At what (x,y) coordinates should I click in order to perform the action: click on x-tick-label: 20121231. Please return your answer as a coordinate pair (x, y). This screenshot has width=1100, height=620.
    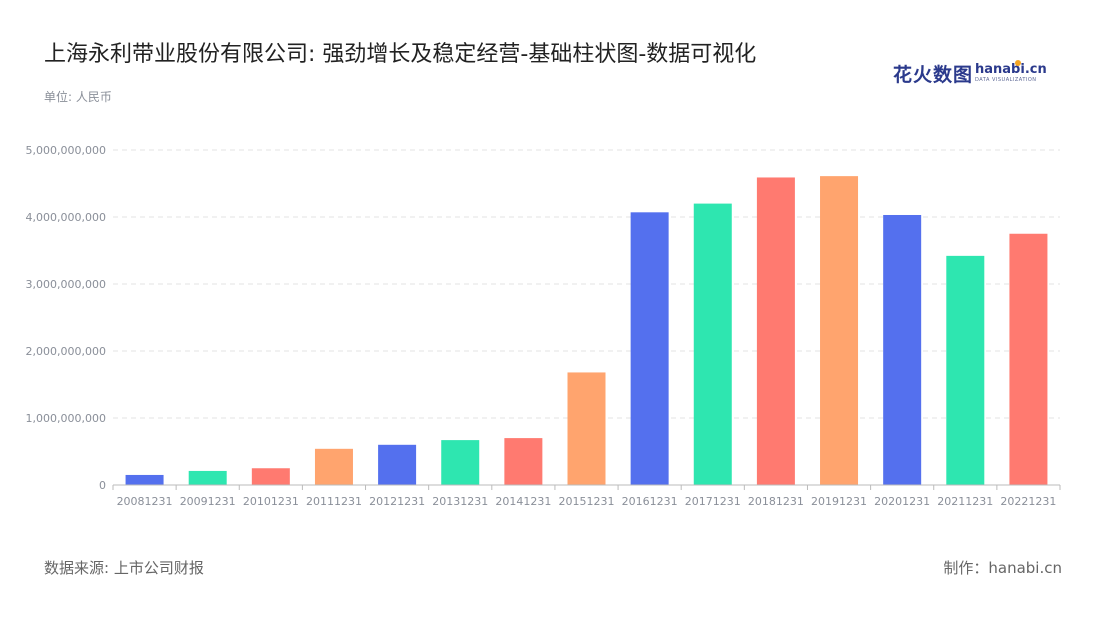
    Looking at the image, I should click on (397, 501).